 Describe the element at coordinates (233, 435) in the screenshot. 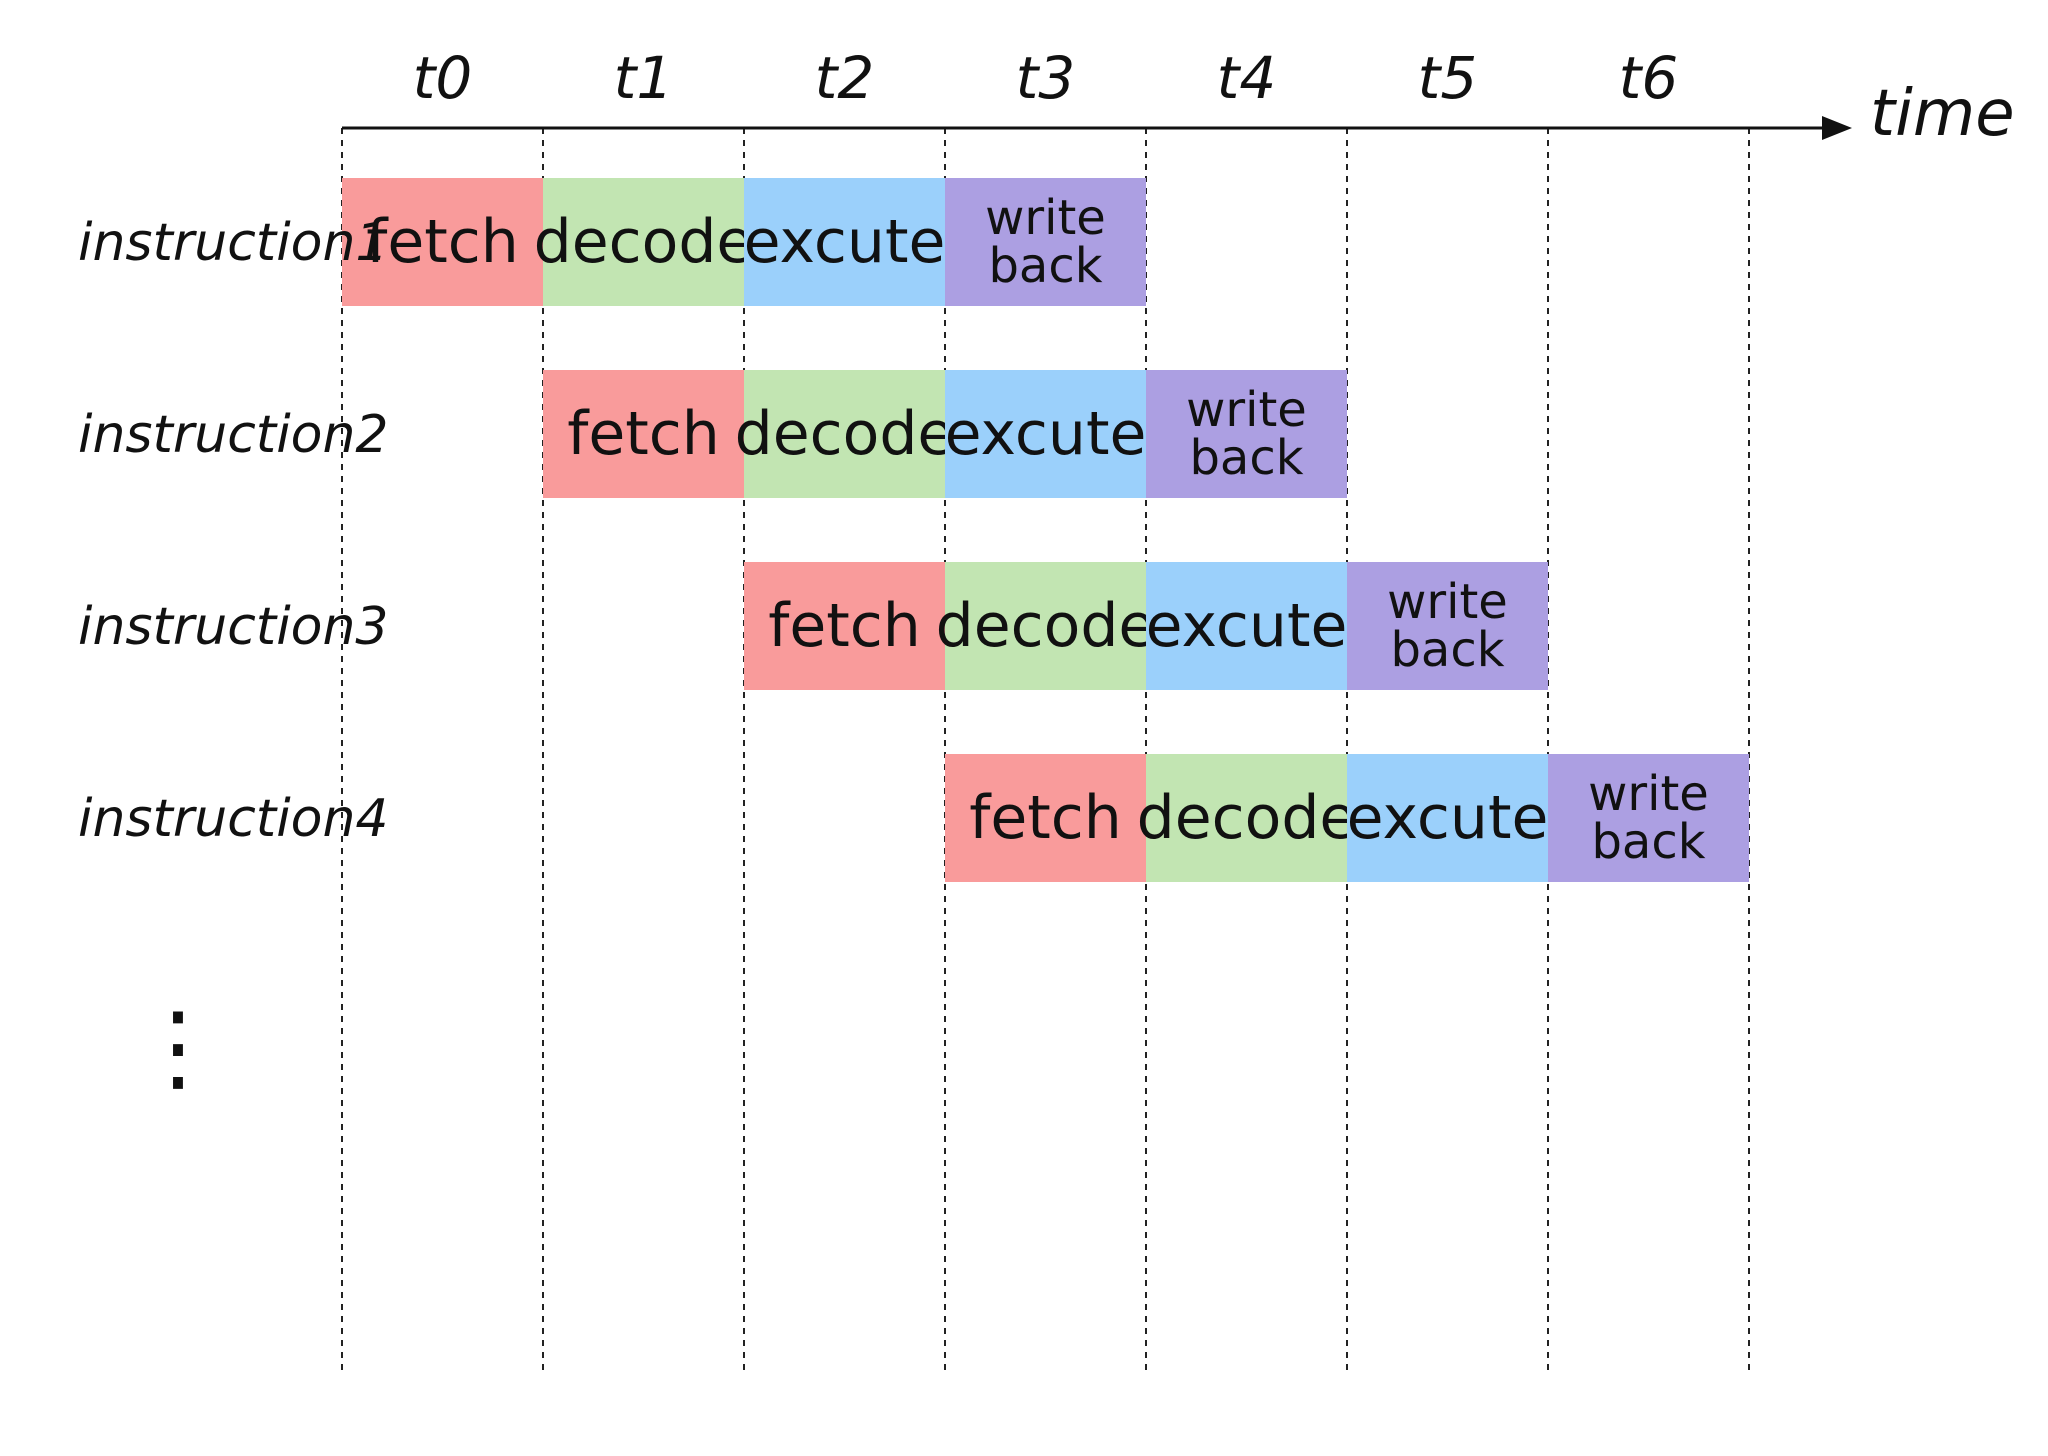

I see `instruction-label: instruction2` at that location.